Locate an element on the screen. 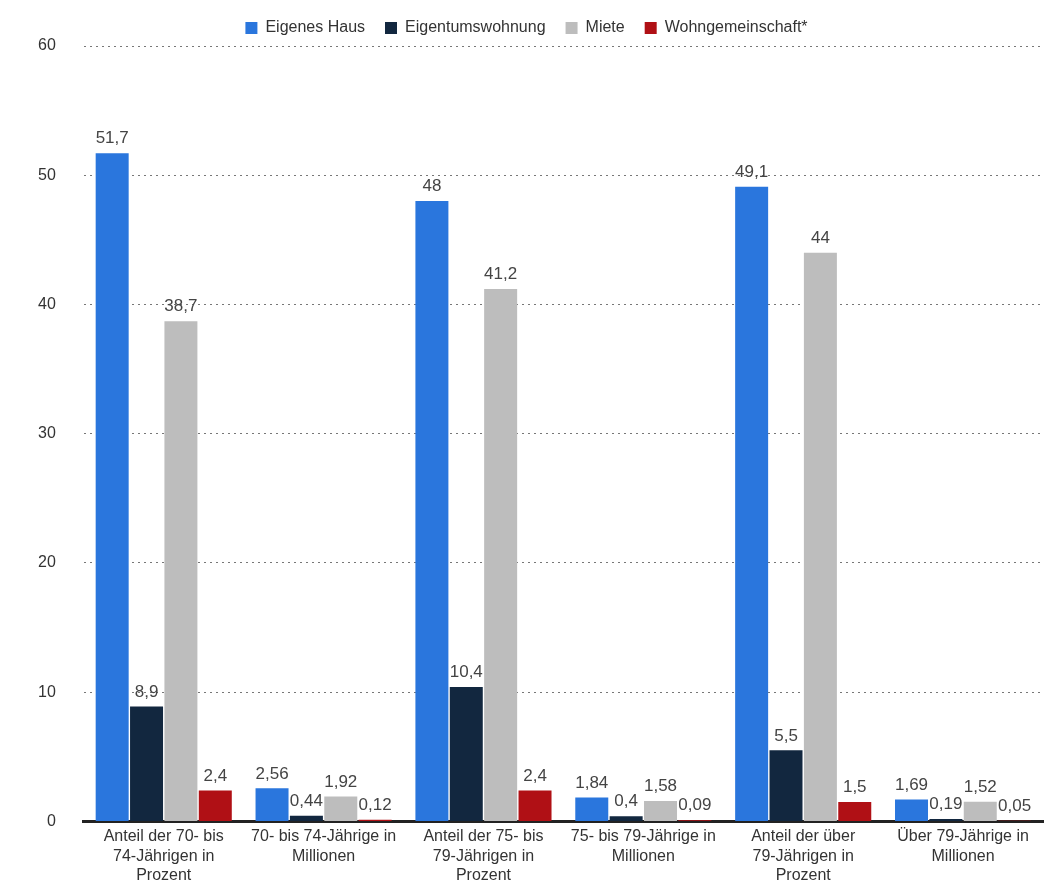 The image size is (1051, 895). y-tick-label: 0 is located at coordinates (51, 820).